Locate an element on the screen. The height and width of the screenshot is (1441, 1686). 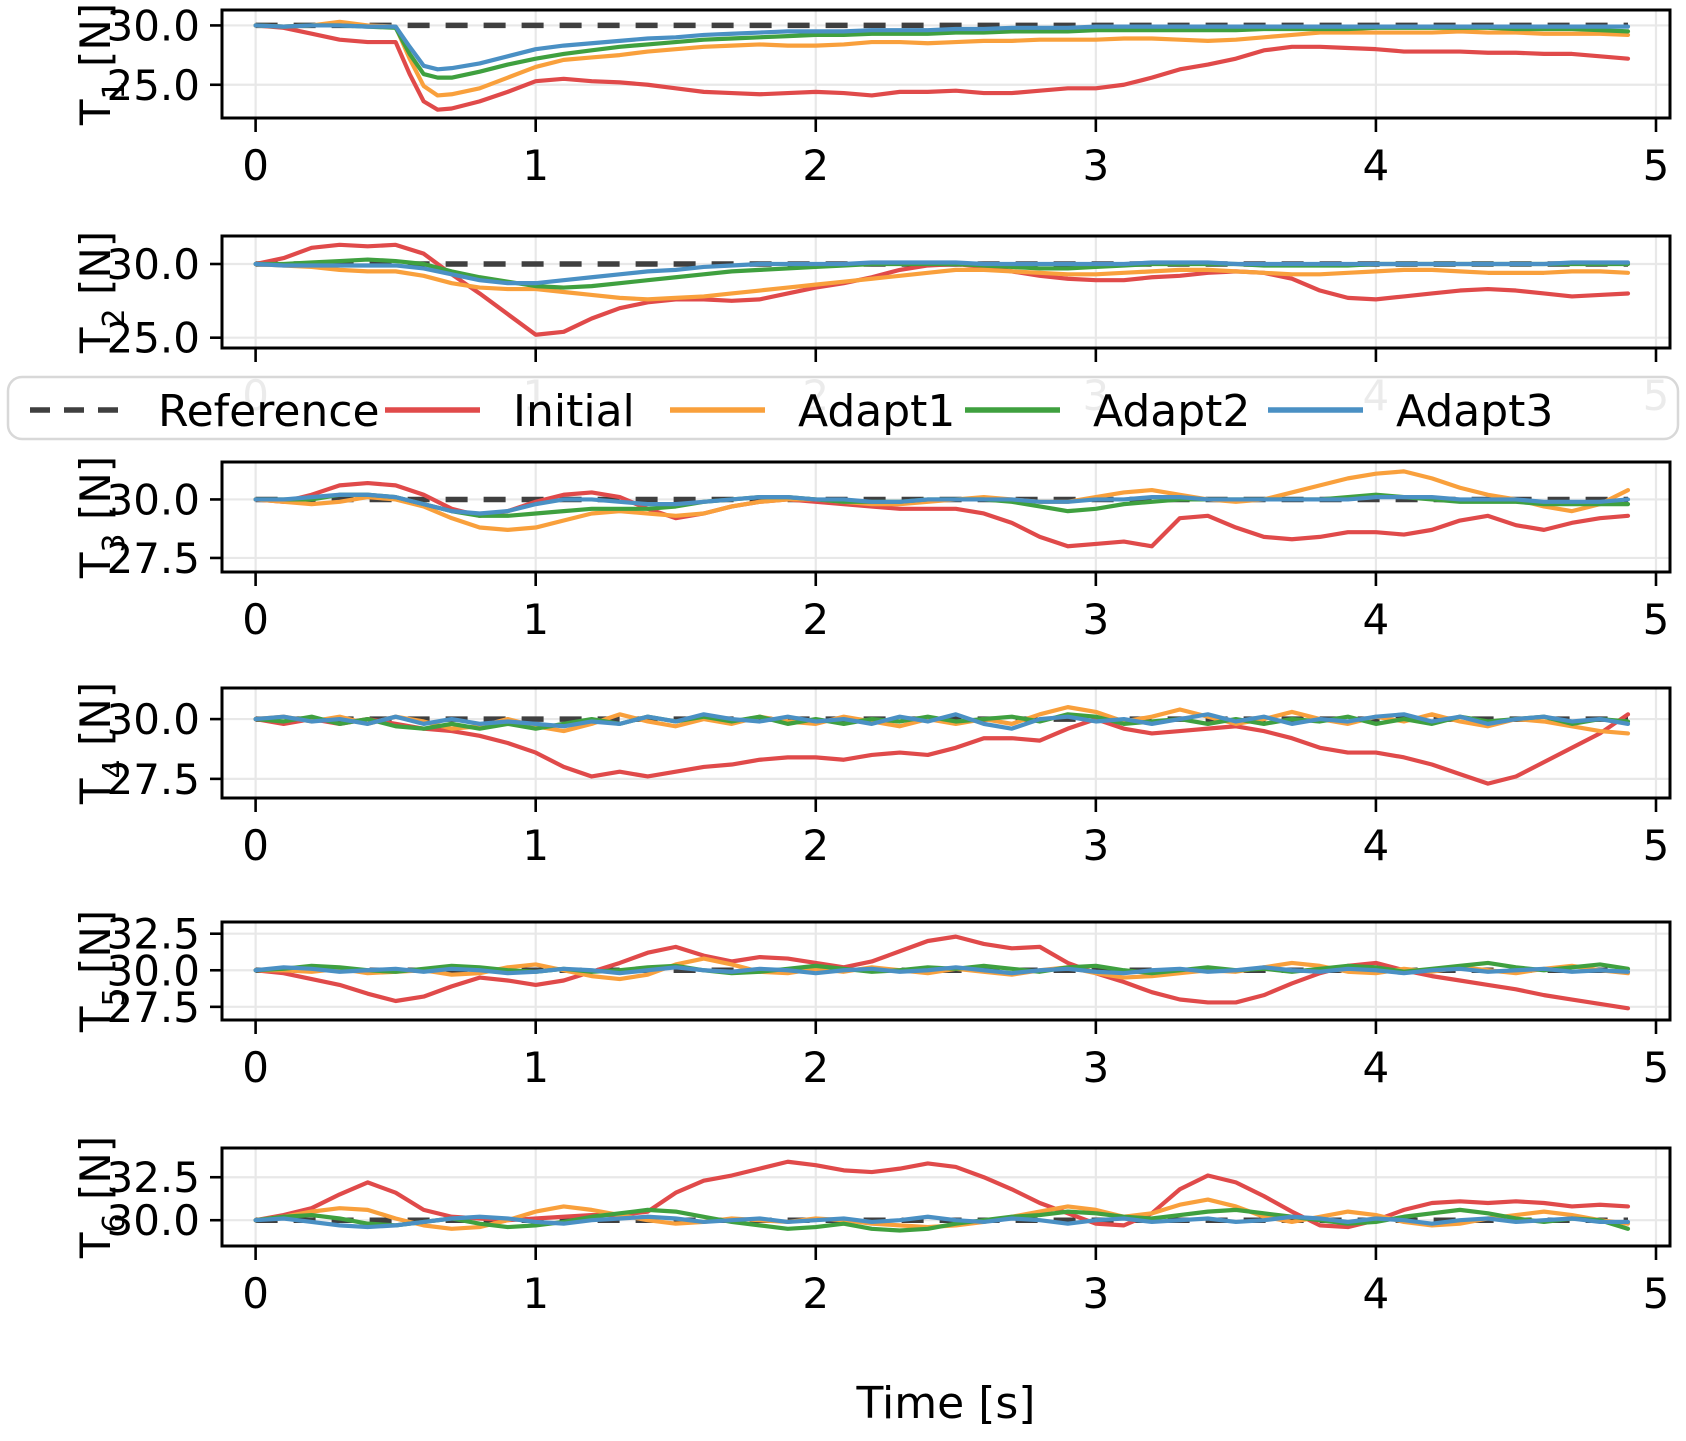
y-axis-label: T2 [N] is located at coordinates (101, 292).